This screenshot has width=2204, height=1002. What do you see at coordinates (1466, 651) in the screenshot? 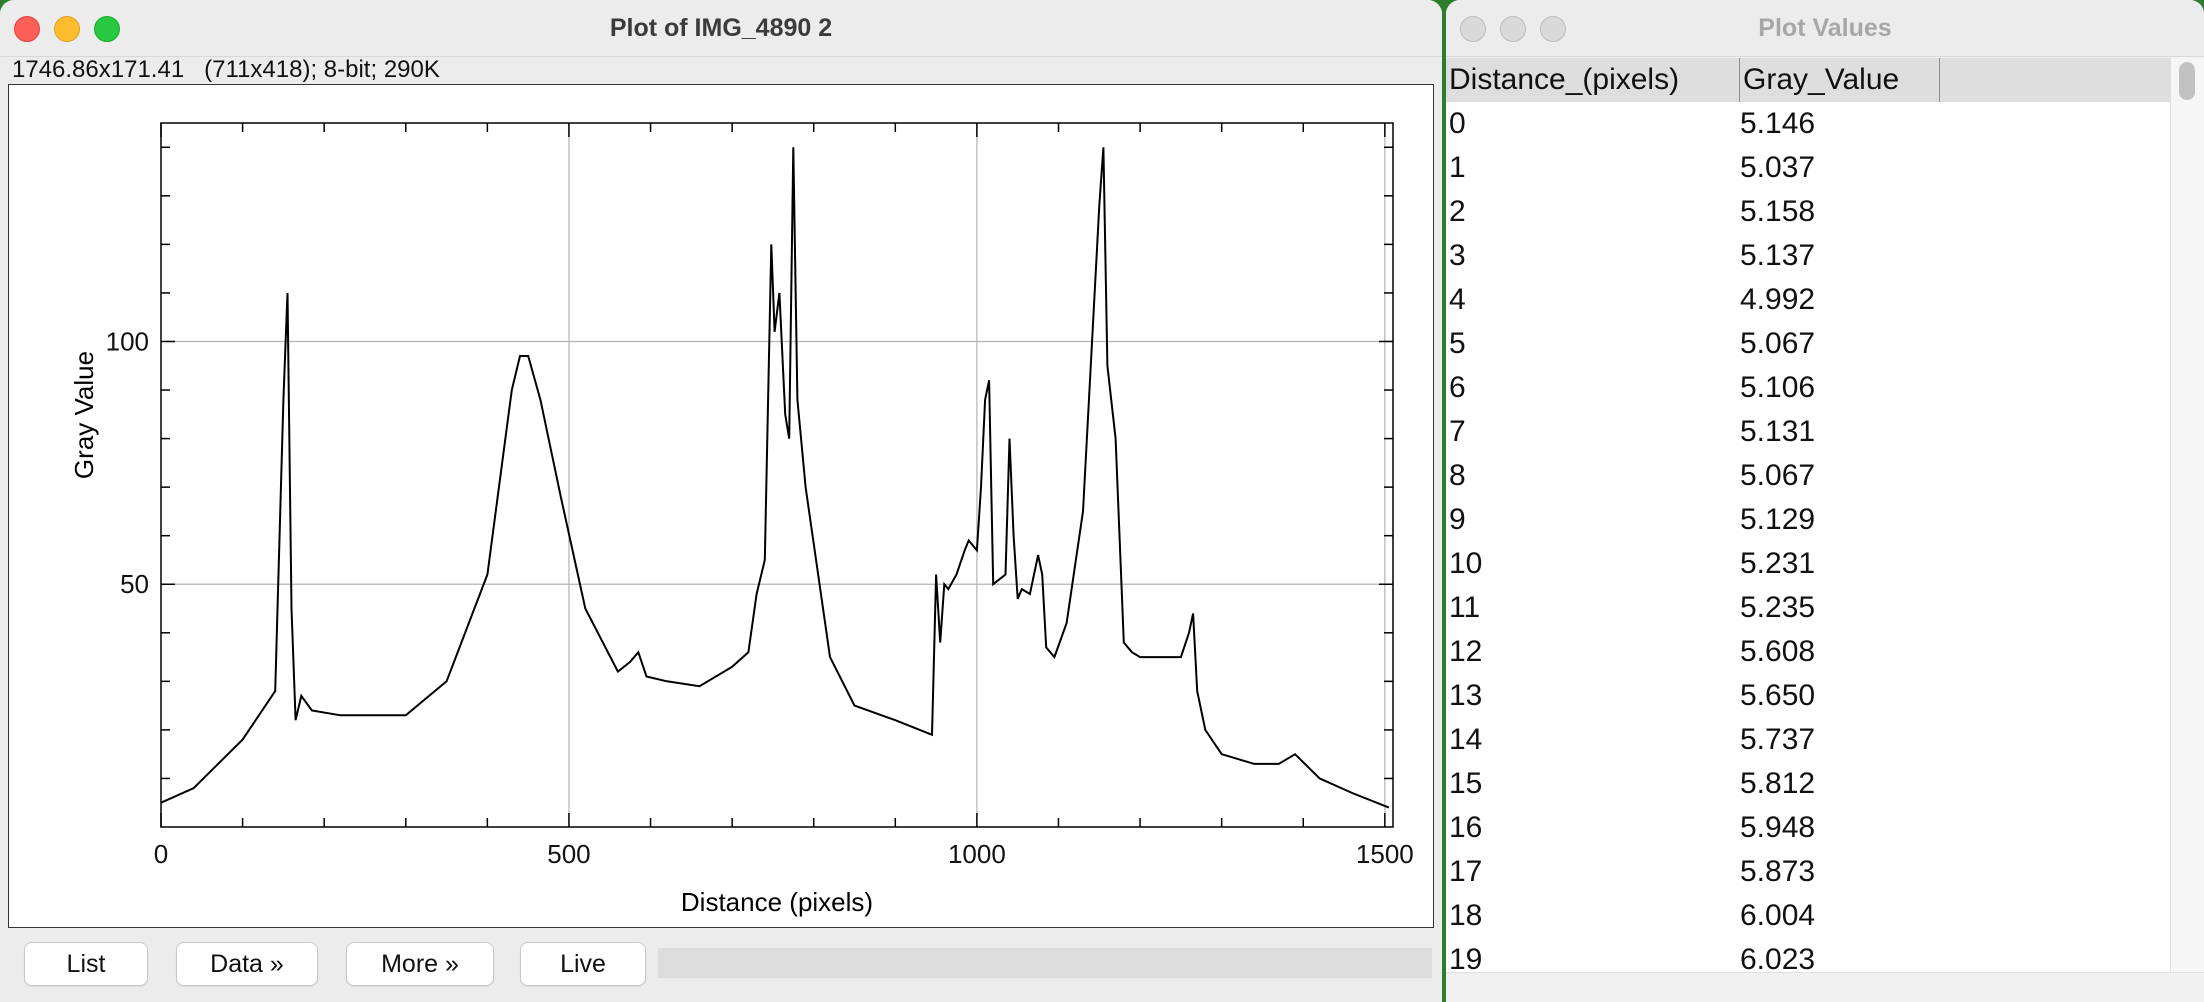
I see `distance-cell: 12` at bounding box center [1466, 651].